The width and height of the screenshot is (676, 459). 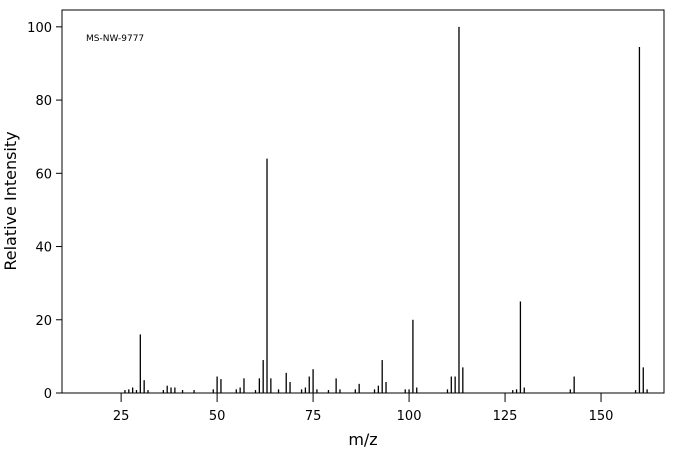 I want to click on x-tick-label: 150, so click(x=601, y=416).